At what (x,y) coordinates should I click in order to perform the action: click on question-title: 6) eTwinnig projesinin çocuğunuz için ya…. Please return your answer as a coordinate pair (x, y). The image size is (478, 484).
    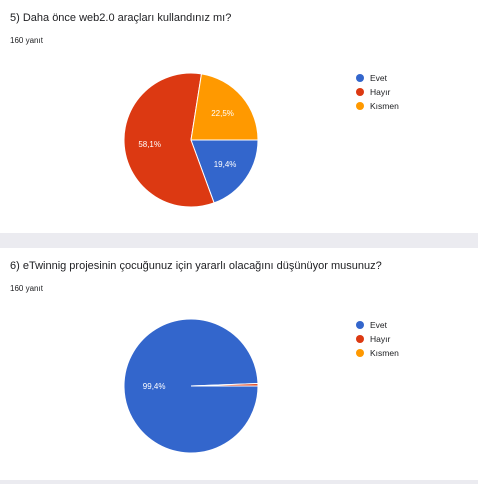
    Looking at the image, I should click on (196, 266).